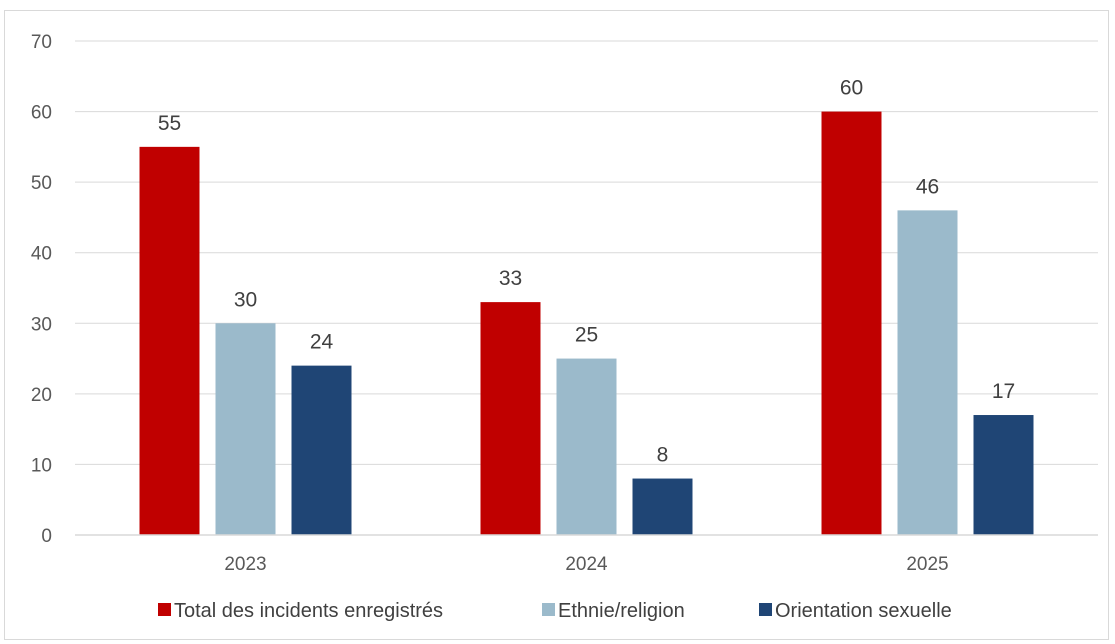  What do you see at coordinates (927, 186) in the screenshot?
I see `data-label: 46` at bounding box center [927, 186].